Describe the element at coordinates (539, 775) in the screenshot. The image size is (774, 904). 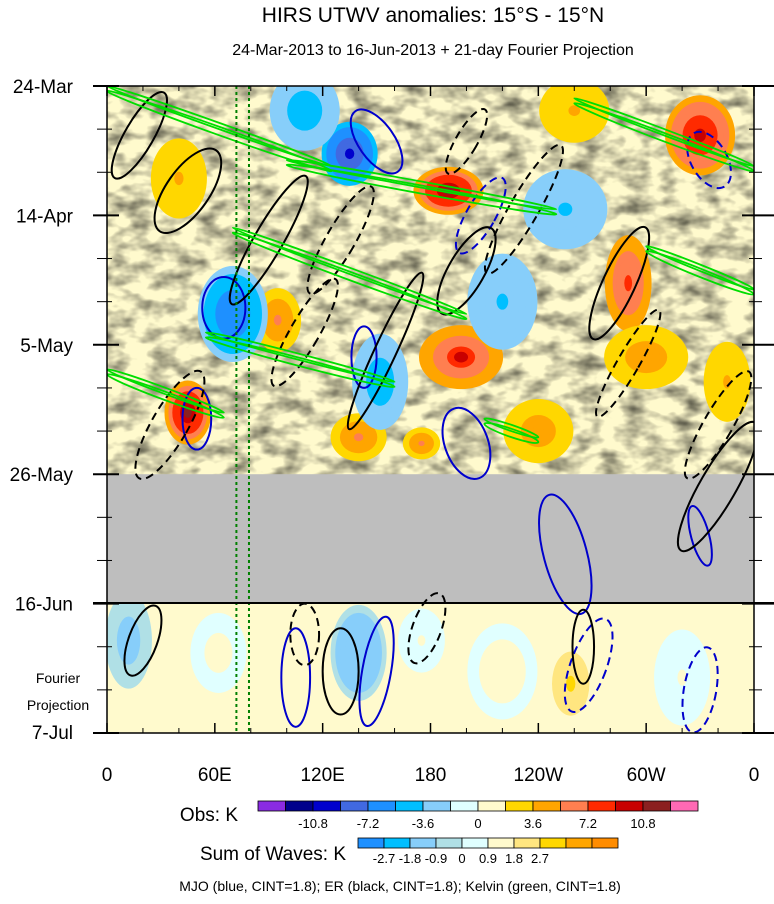
I see `x-tick-label: 120W` at that location.